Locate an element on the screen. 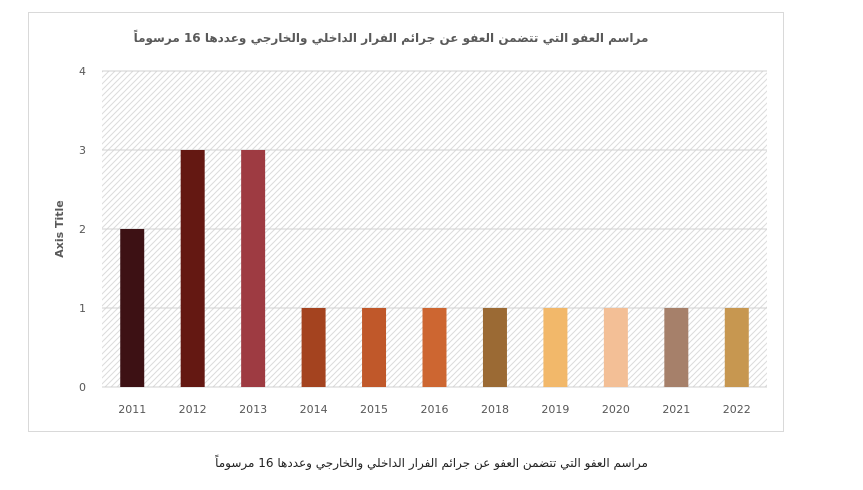  x-tick-label: 2015 is located at coordinates (374, 409).